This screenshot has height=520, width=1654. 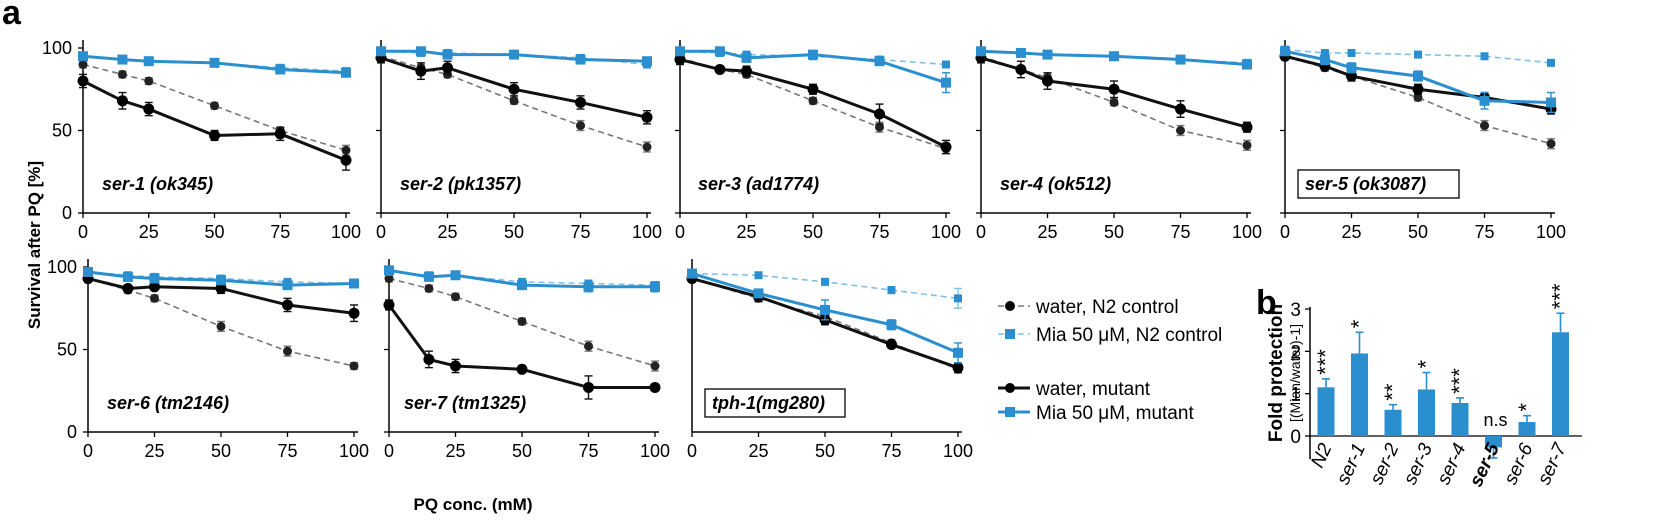 What do you see at coordinates (1365, 184) in the screenshot?
I see `panel-title: ser-5 (ok3087)` at bounding box center [1365, 184].